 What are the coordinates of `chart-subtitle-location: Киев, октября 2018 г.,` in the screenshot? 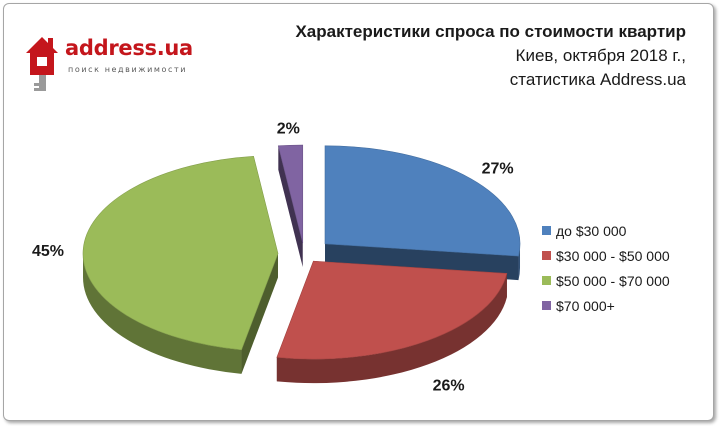 It's located at (600, 55).